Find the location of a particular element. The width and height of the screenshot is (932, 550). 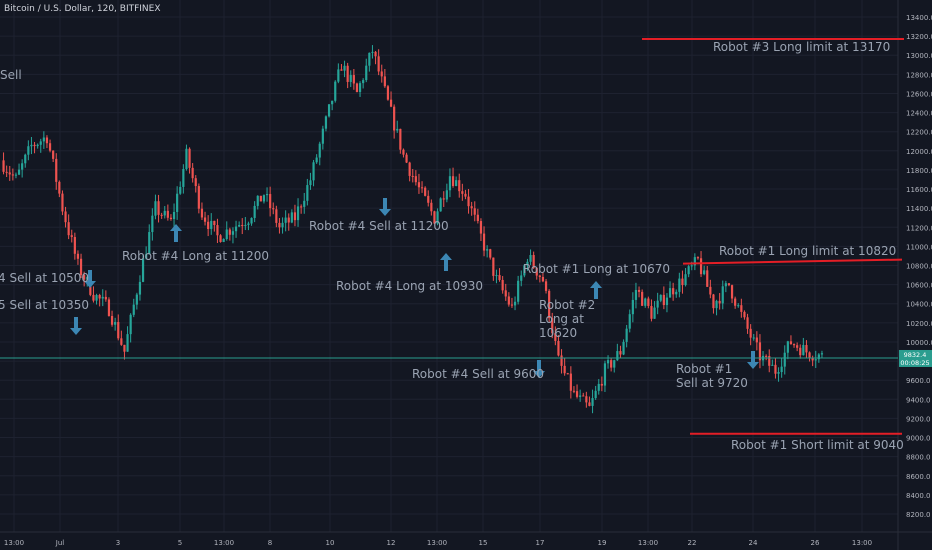

x-tick-label: 8 is located at coordinates (270, 543).